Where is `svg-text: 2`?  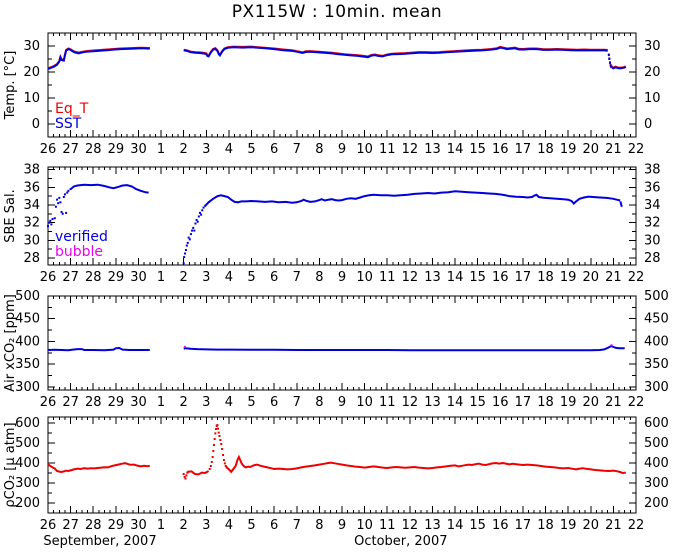 svg-text: 2 is located at coordinates (184, 149).